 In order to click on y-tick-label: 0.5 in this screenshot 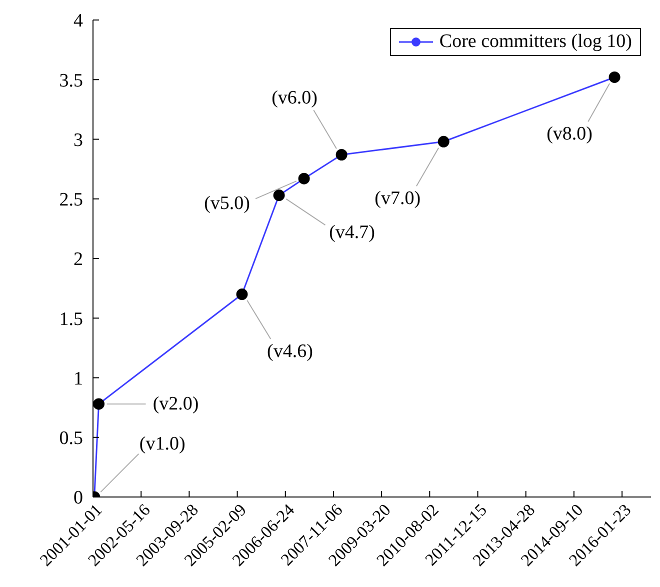, I will do `click(71, 439)`.